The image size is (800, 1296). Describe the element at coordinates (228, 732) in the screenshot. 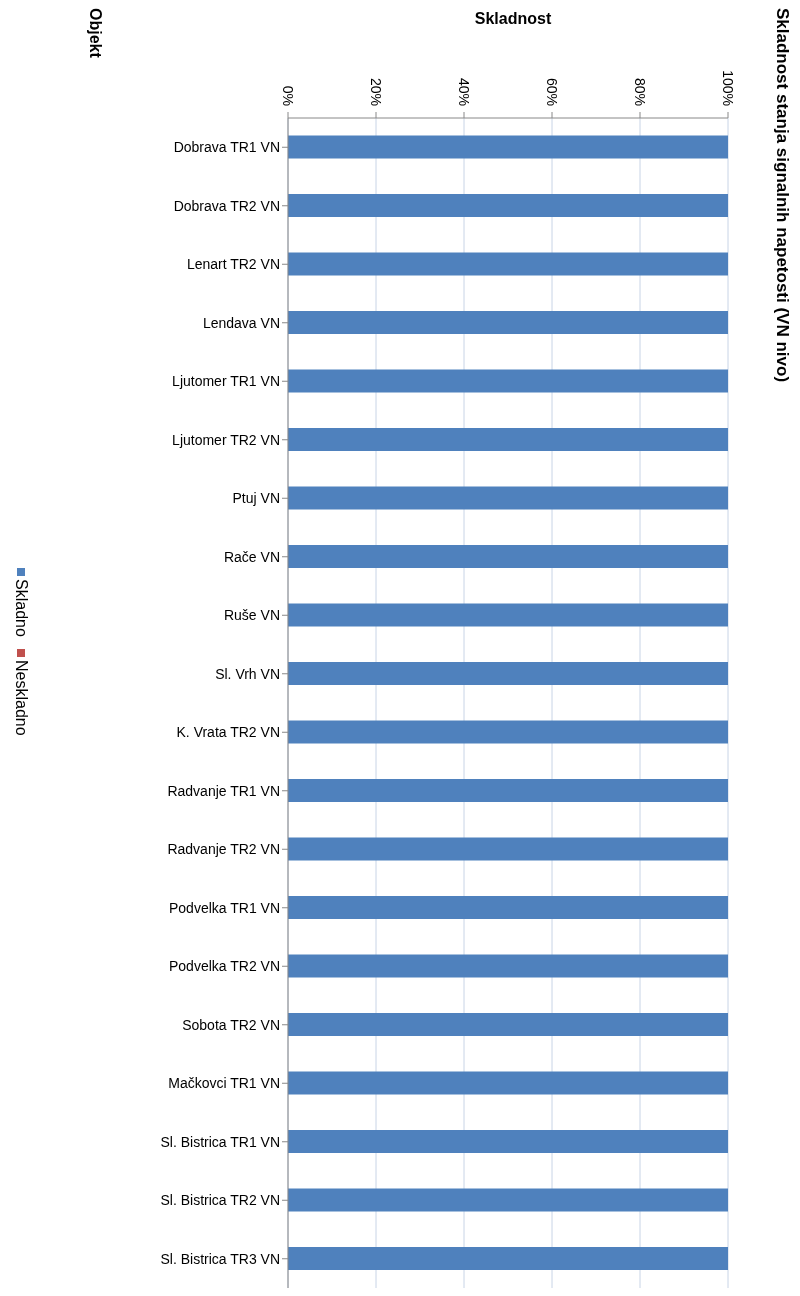

I see `y-tick-label: K. Vrata TR2 VN` at that location.